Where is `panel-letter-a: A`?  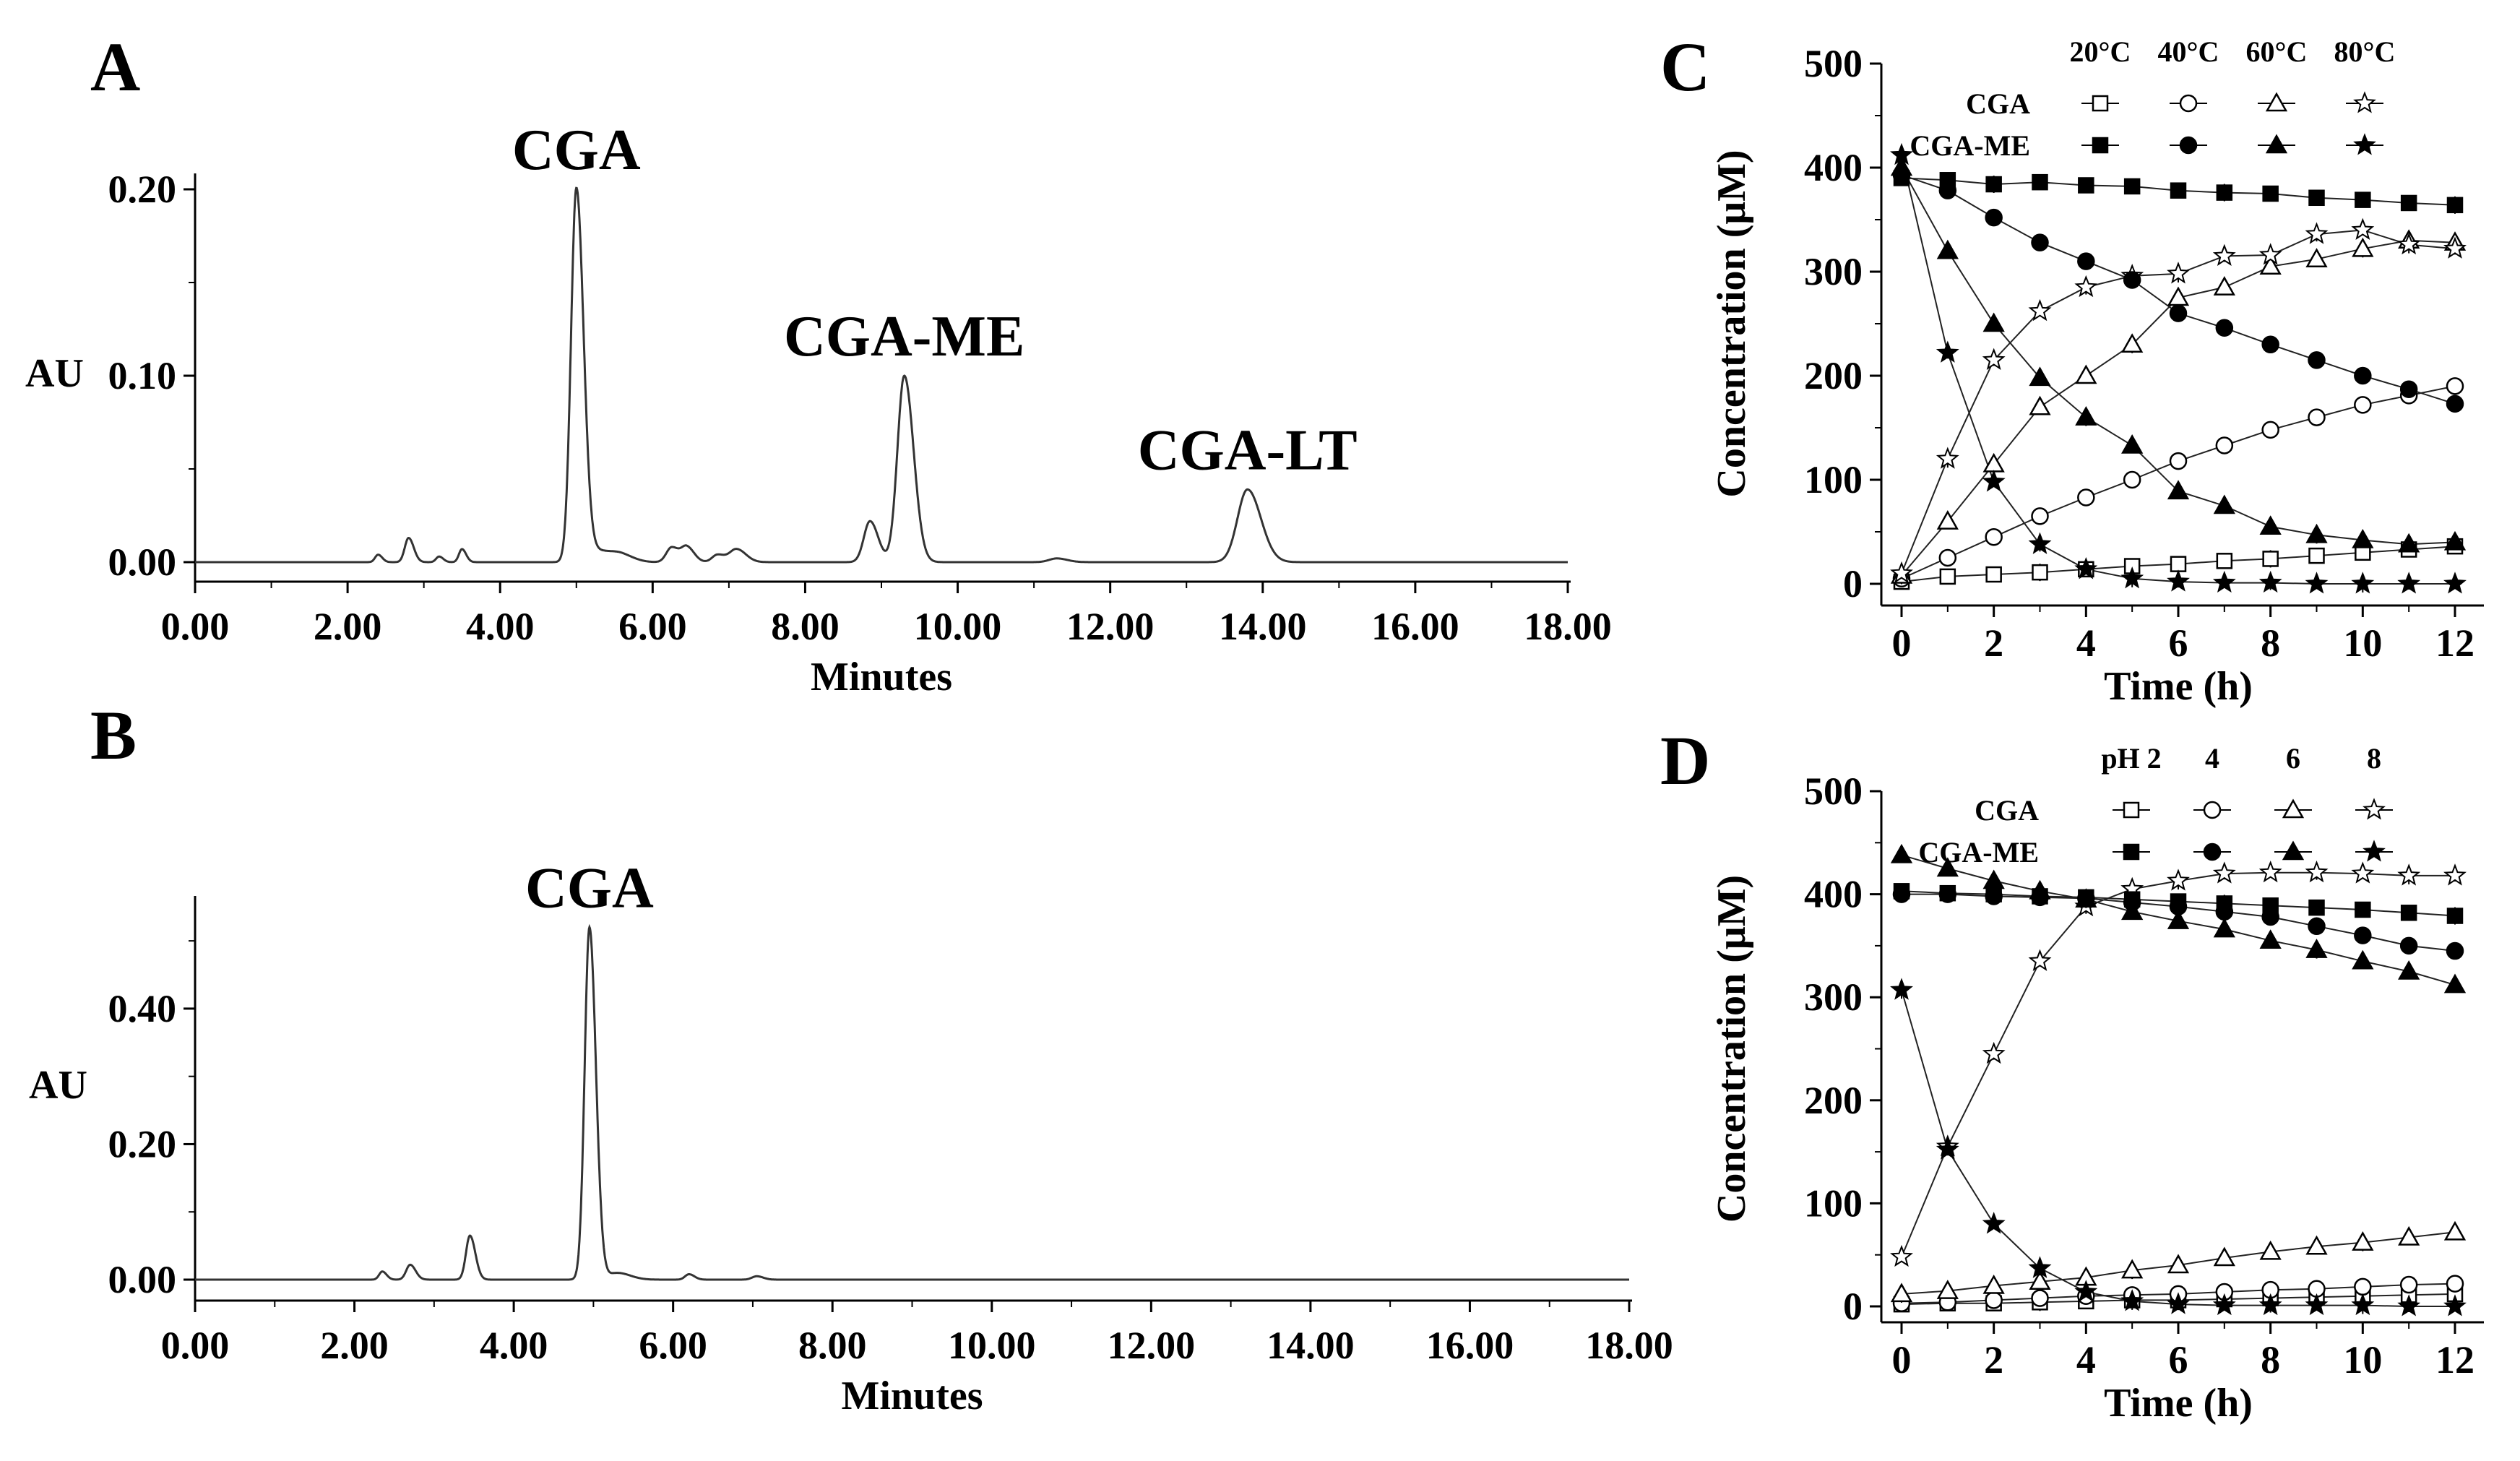 panel-letter-a: A is located at coordinates (115, 66).